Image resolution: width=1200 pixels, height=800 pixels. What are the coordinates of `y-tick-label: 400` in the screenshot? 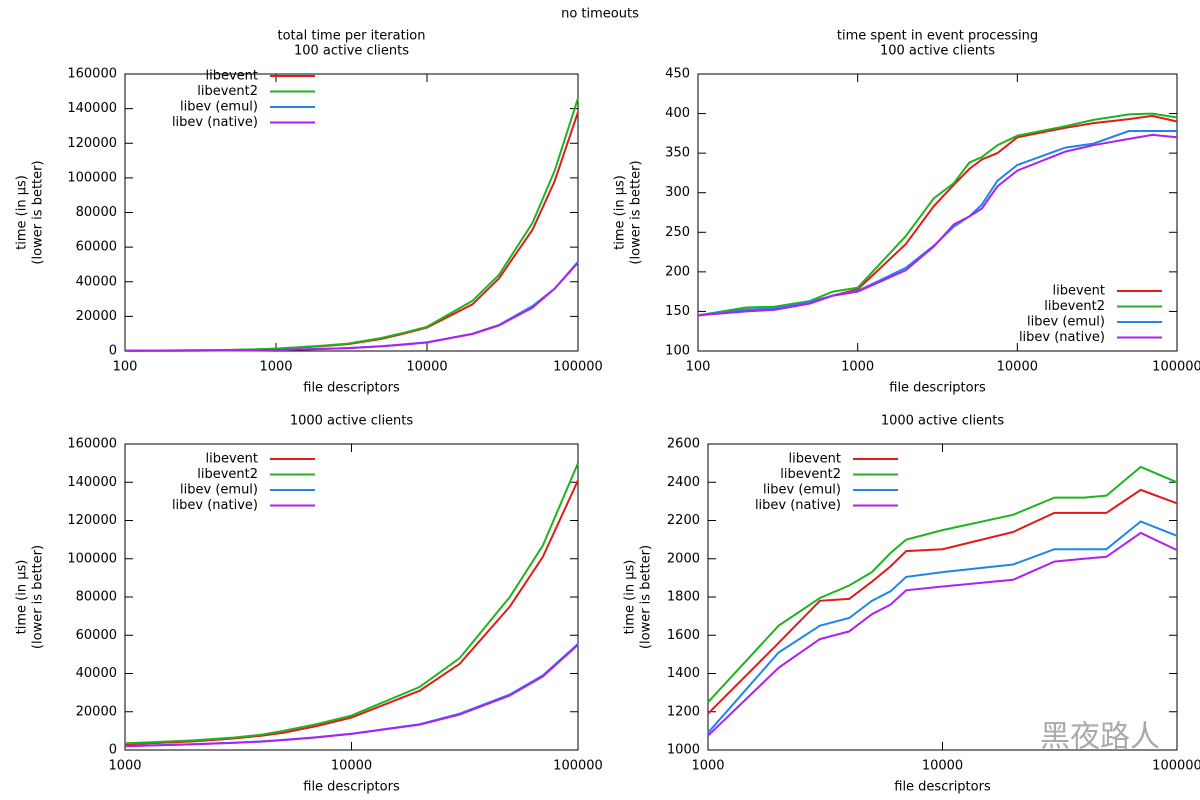 It's located at (677, 113).